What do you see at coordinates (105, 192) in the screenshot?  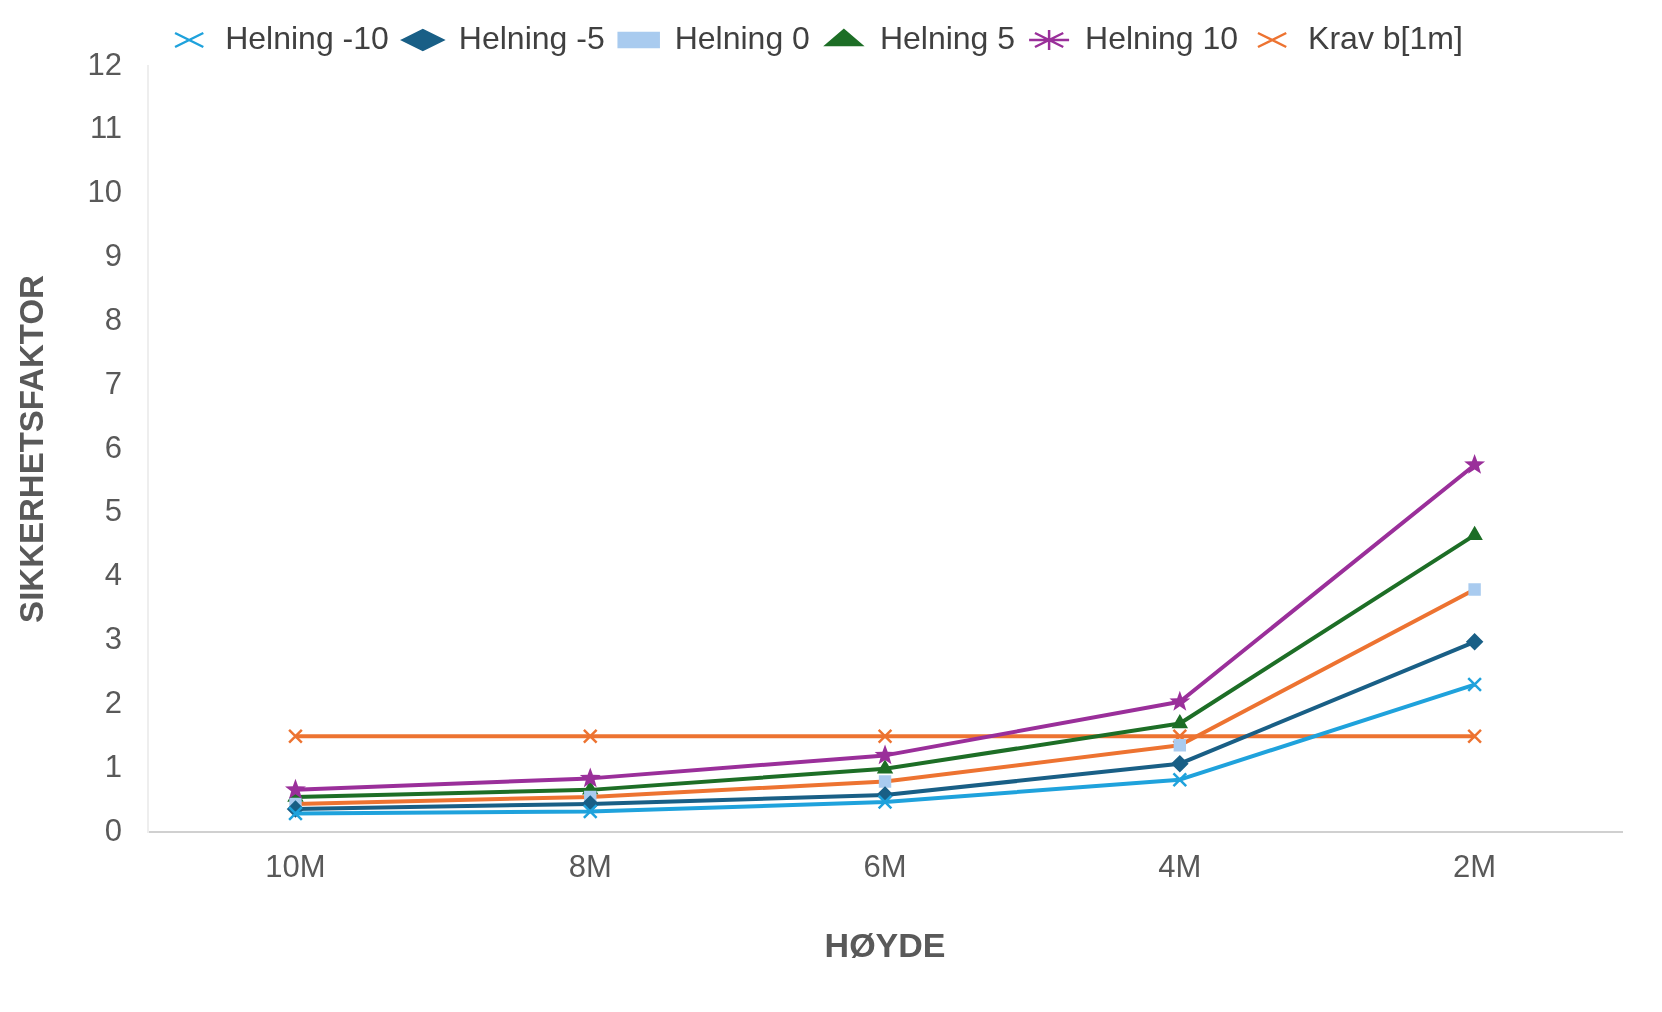 I see `y-tick-label: 10` at bounding box center [105, 192].